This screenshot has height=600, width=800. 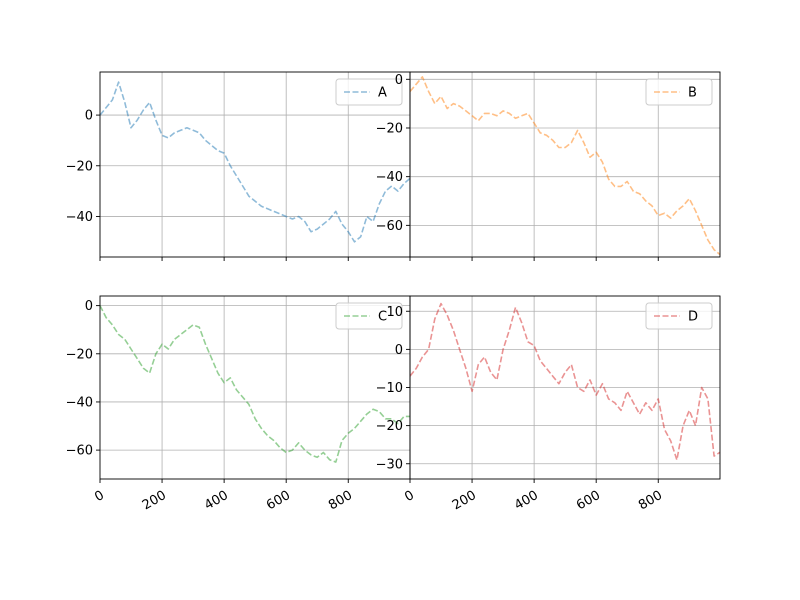 What do you see at coordinates (394, 312) in the screenshot?
I see `y-tick-label: 10` at bounding box center [394, 312].